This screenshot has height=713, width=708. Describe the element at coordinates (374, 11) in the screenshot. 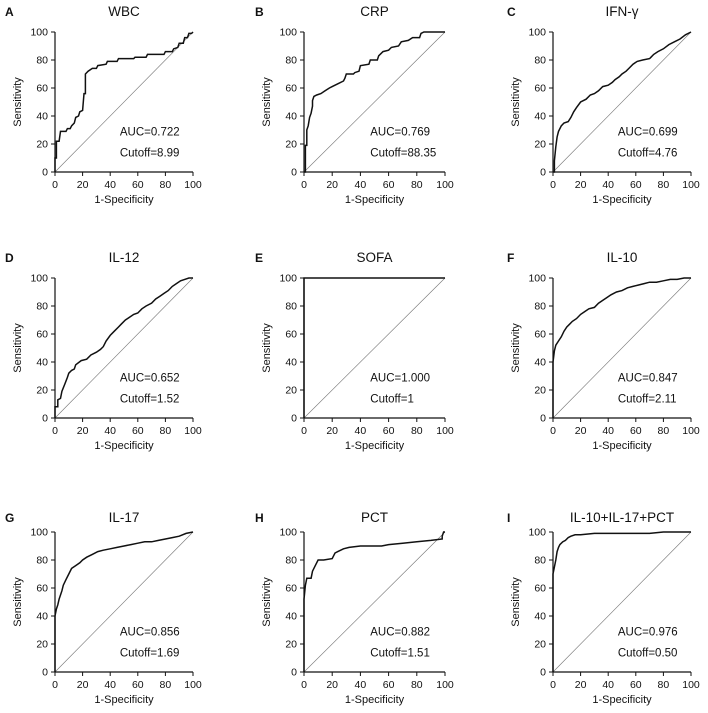

I see `chart-b-title: CRP` at that location.